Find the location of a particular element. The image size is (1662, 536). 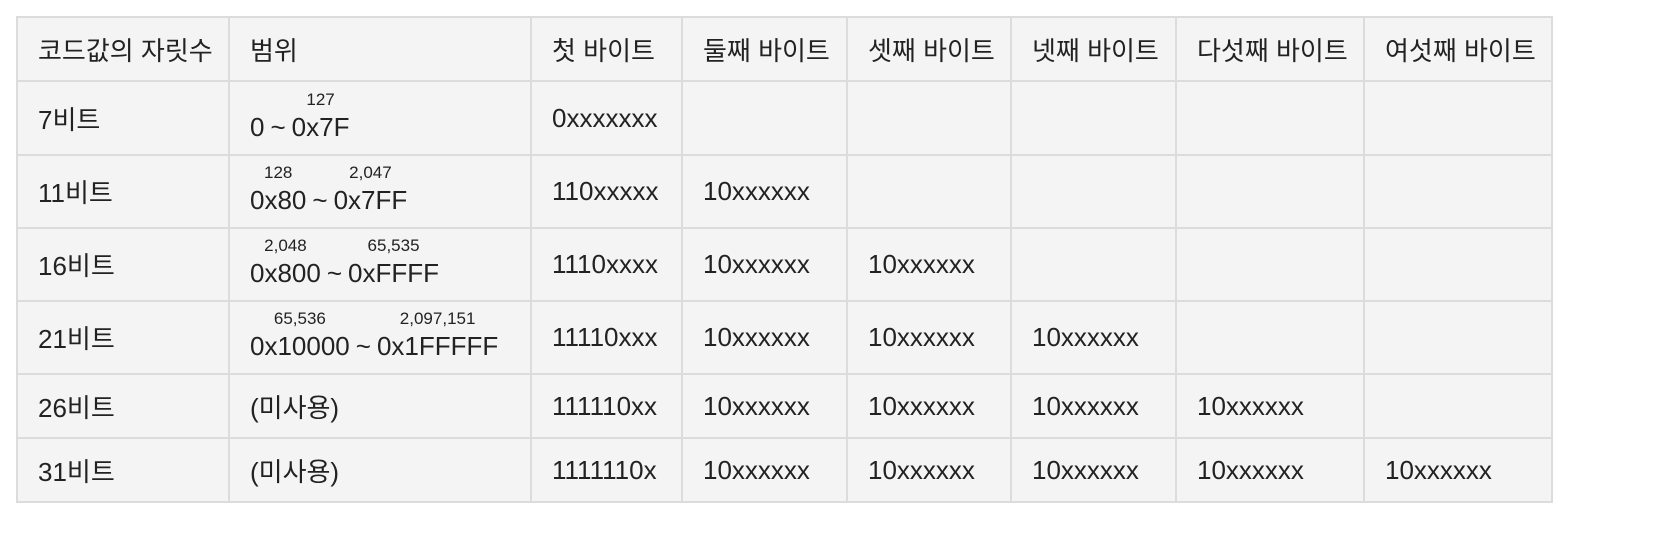

range-expression: 2,048 0x800 ~65,535 0xFFFF is located at coordinates (345, 262).